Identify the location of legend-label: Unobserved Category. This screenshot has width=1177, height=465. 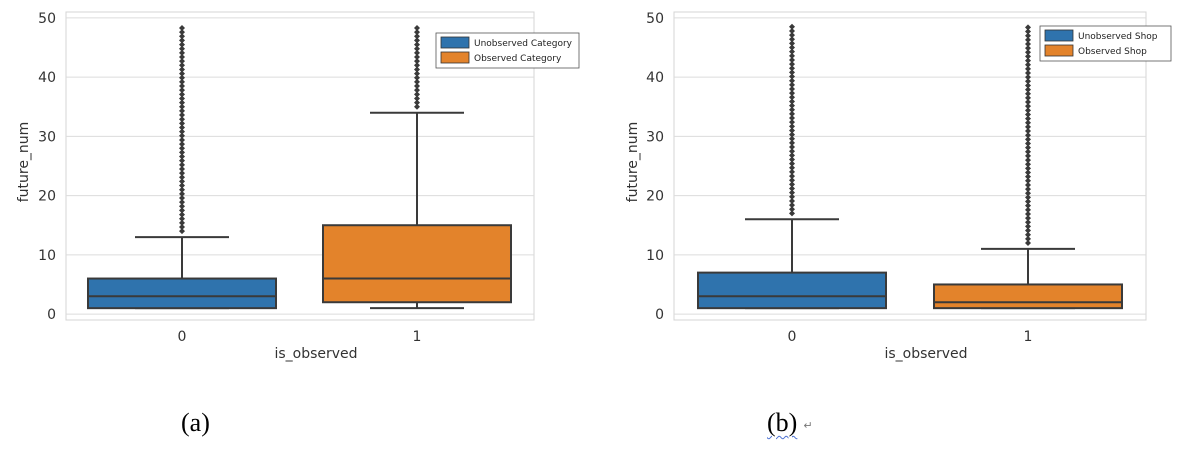
(523, 44).